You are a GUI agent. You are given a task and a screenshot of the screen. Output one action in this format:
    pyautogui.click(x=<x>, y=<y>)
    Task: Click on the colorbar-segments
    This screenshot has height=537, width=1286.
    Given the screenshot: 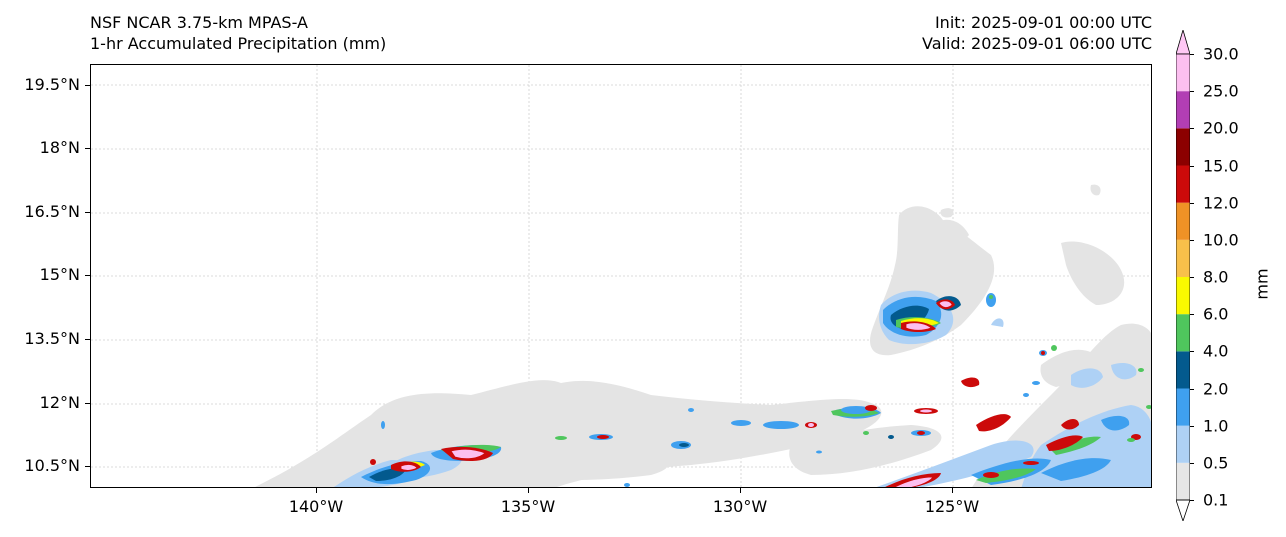 What is the action you would take?
    pyautogui.click(x=1183, y=277)
    